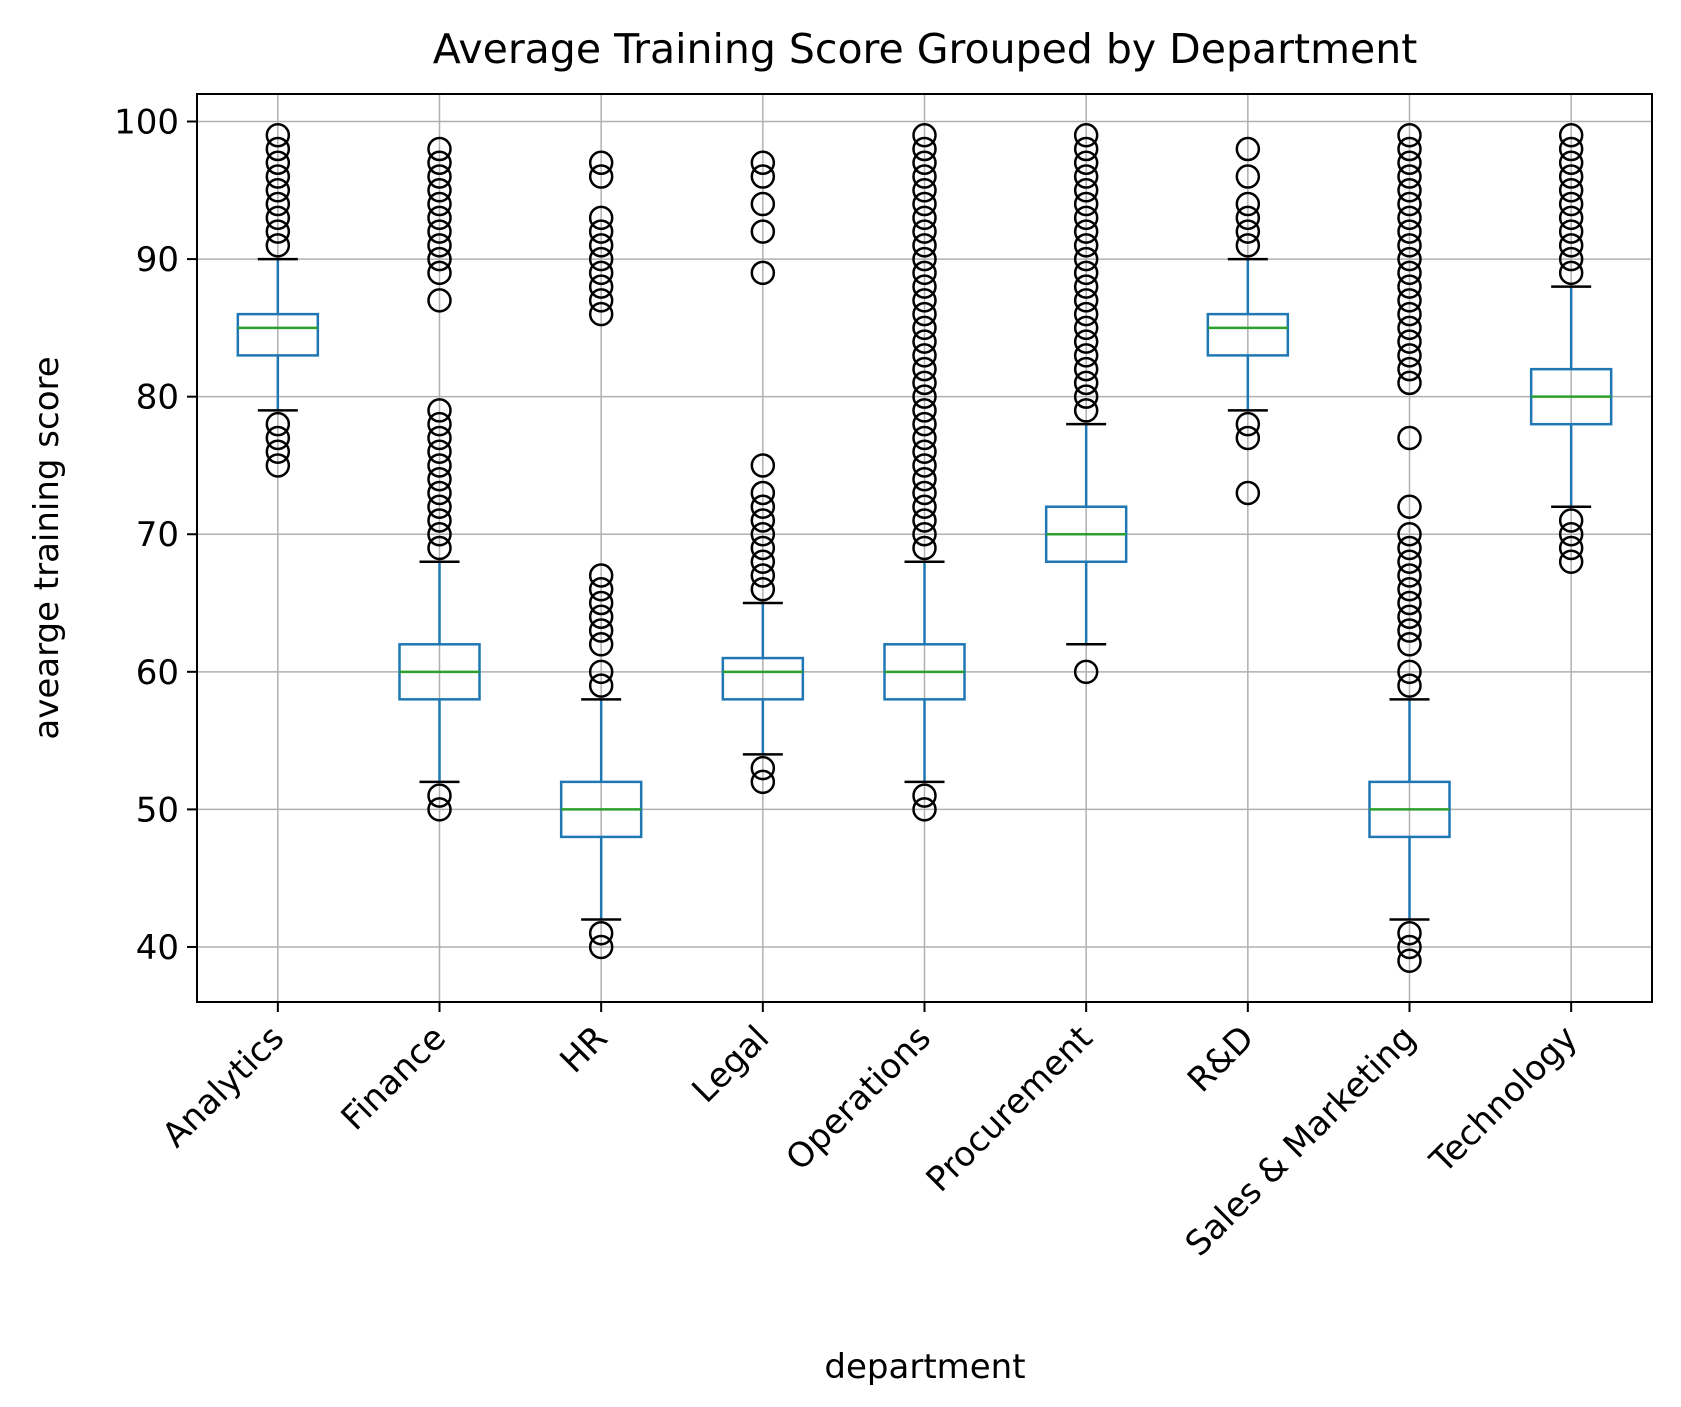  I want to click on box-group-hr, so click(601, 555).